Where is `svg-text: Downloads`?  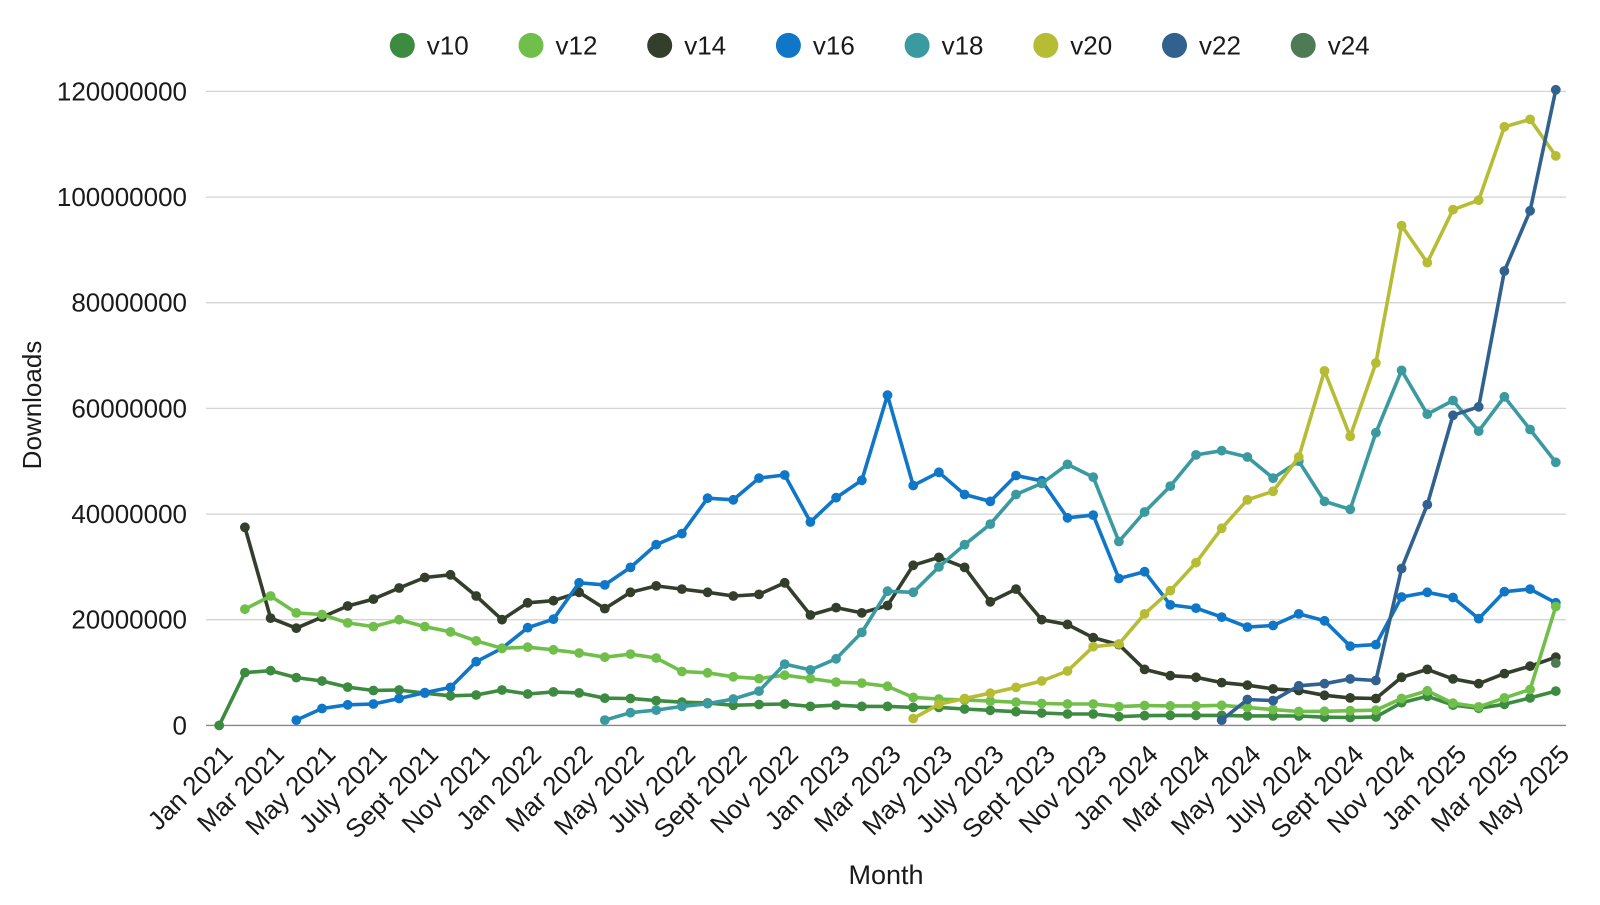
svg-text: Downloads is located at coordinates (32, 405).